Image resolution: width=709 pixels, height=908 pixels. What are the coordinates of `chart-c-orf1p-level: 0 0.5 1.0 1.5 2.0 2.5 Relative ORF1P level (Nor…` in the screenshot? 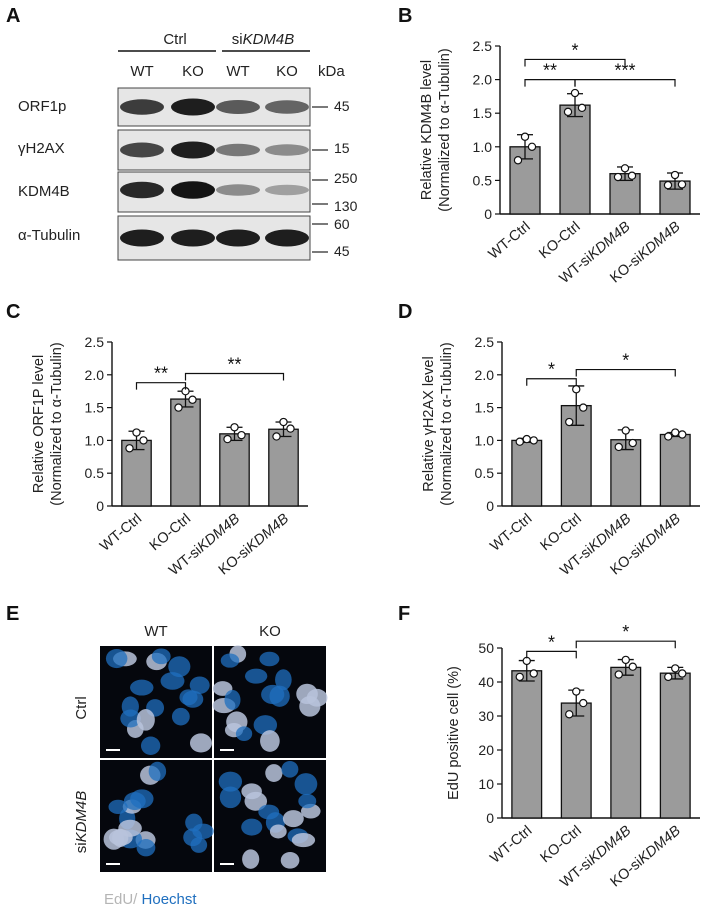 It's located at (169, 456).